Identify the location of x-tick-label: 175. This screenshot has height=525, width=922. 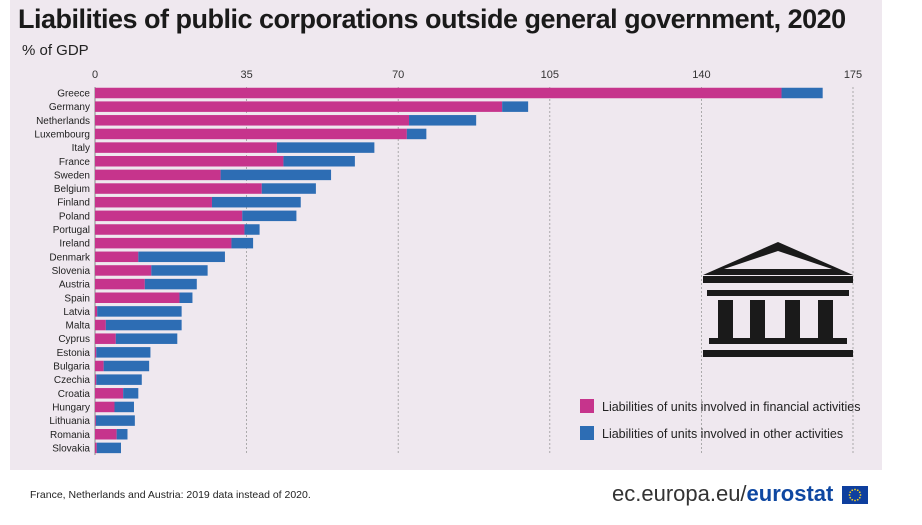
(853, 75).